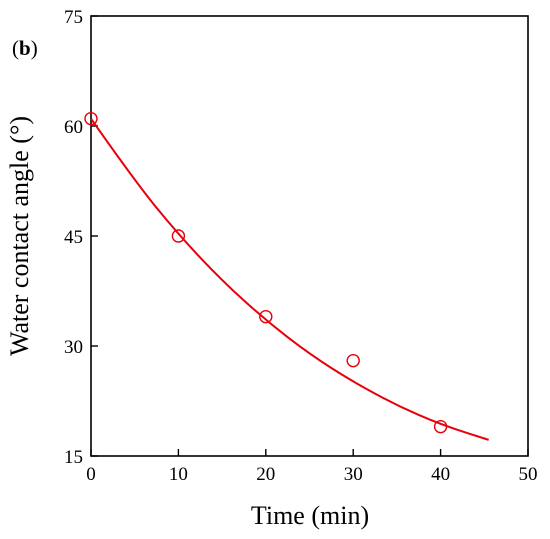 Image resolution: width=550 pixels, height=539 pixels. What do you see at coordinates (73, 237) in the screenshot?
I see `y-tick-label: 45` at bounding box center [73, 237].